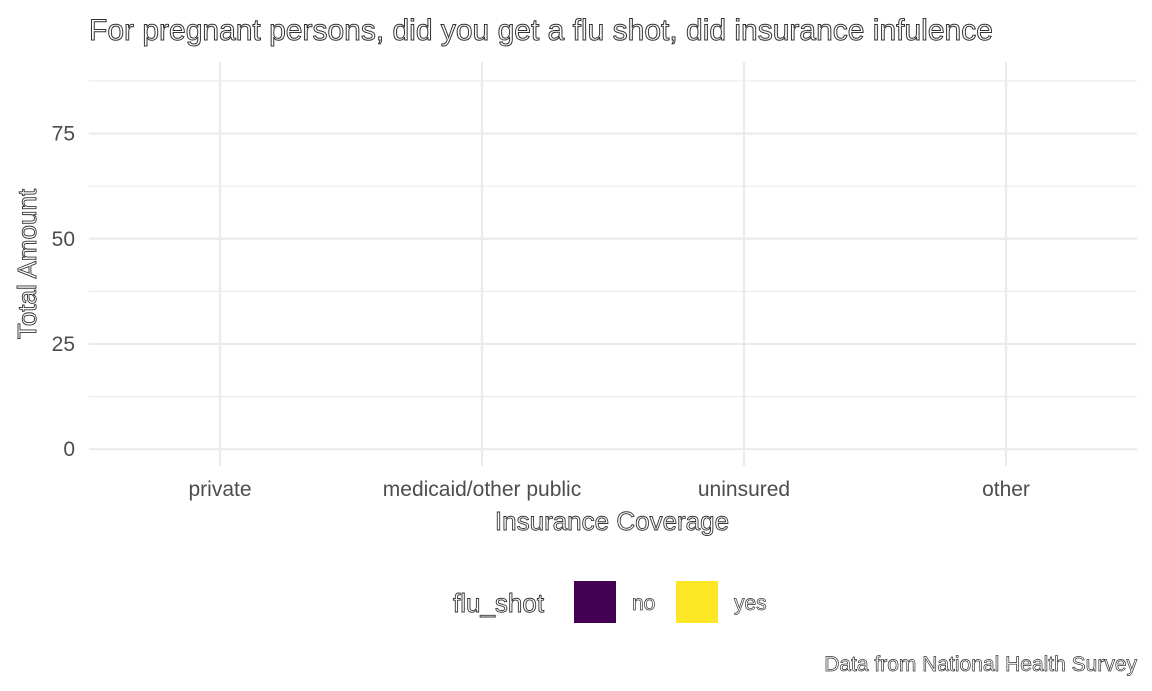  I want to click on legend: flu_shot no yes, so click(610, 602).